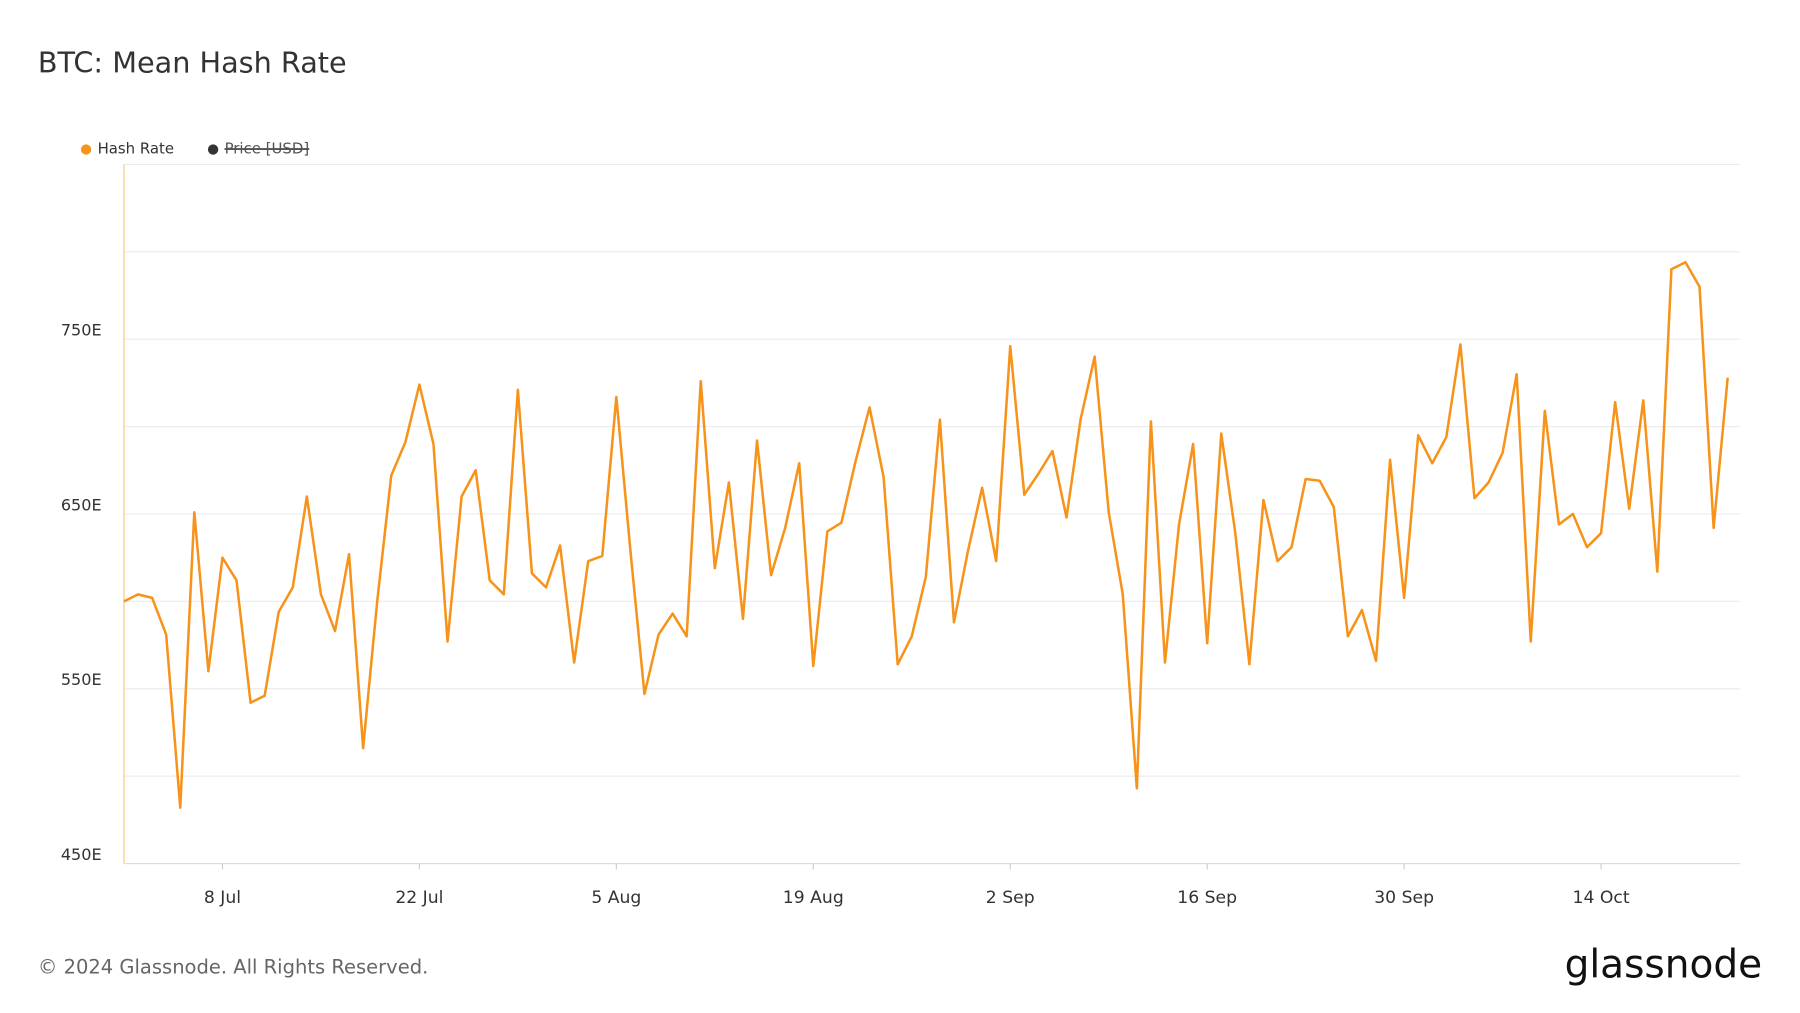  What do you see at coordinates (136, 148) in the screenshot?
I see `legend-label: Hash Rate` at bounding box center [136, 148].